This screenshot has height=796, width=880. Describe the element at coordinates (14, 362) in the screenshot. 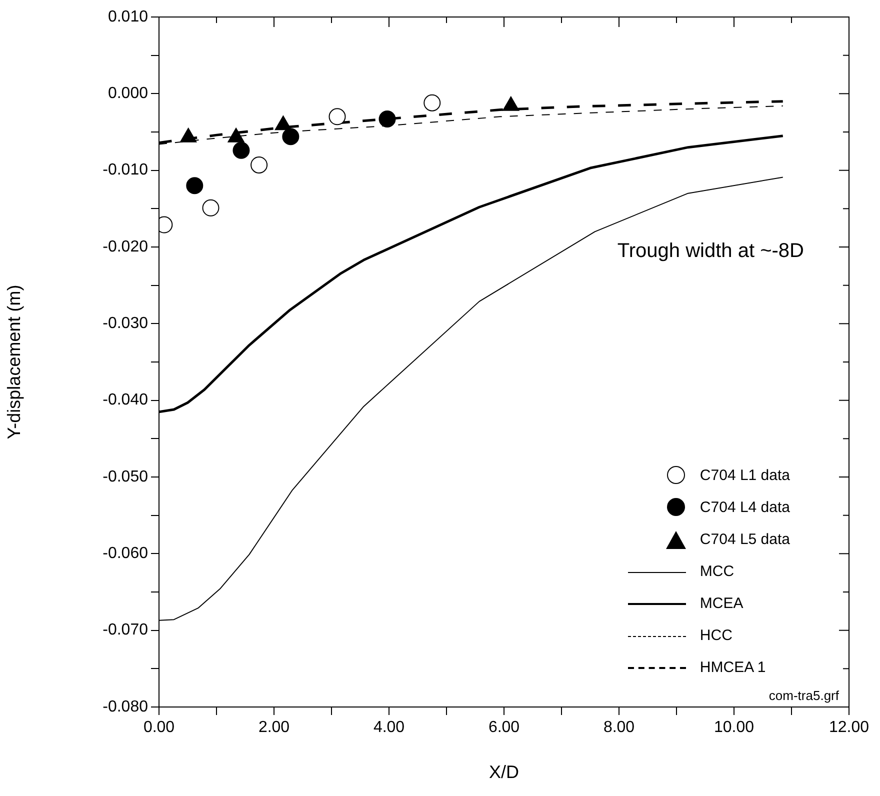

I see `y-axis-title: Y-displacement (m)` at that location.